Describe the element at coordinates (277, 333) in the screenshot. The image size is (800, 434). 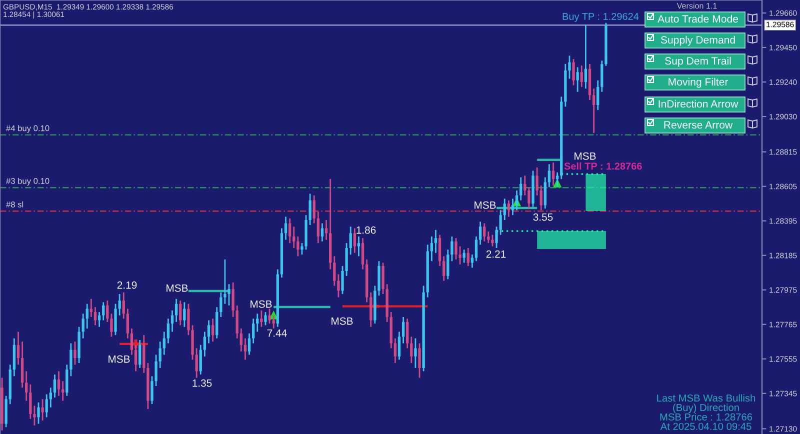
I see `annotation: 7.44` at that location.